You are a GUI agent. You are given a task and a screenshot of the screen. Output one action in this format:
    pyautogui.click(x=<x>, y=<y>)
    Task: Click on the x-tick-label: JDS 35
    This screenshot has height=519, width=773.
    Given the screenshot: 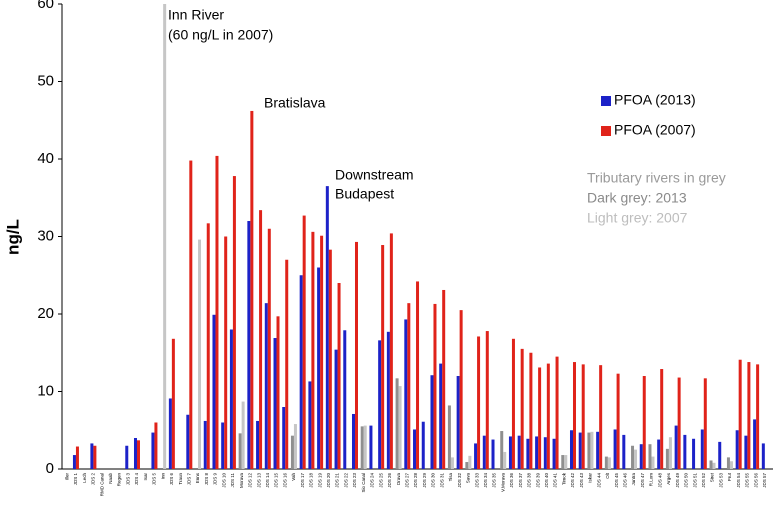 What is the action you would take?
    pyautogui.click(x=494, y=480)
    